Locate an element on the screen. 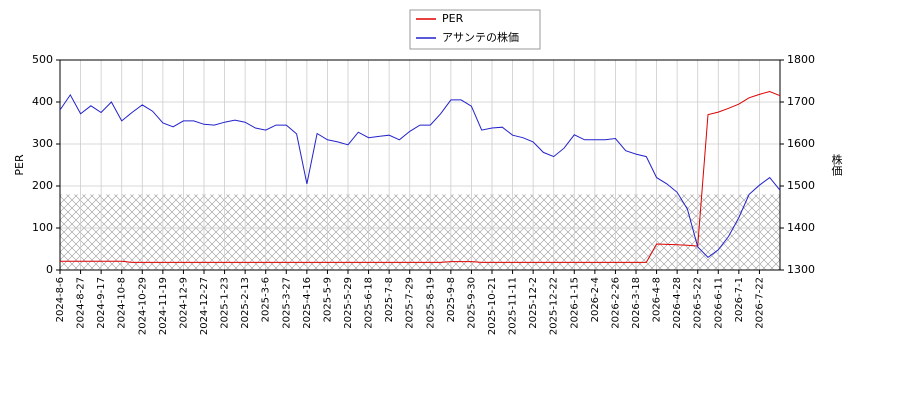 This screenshot has height=400, width=900. x-tick-label: 2025-6-18 is located at coordinates (369, 303).